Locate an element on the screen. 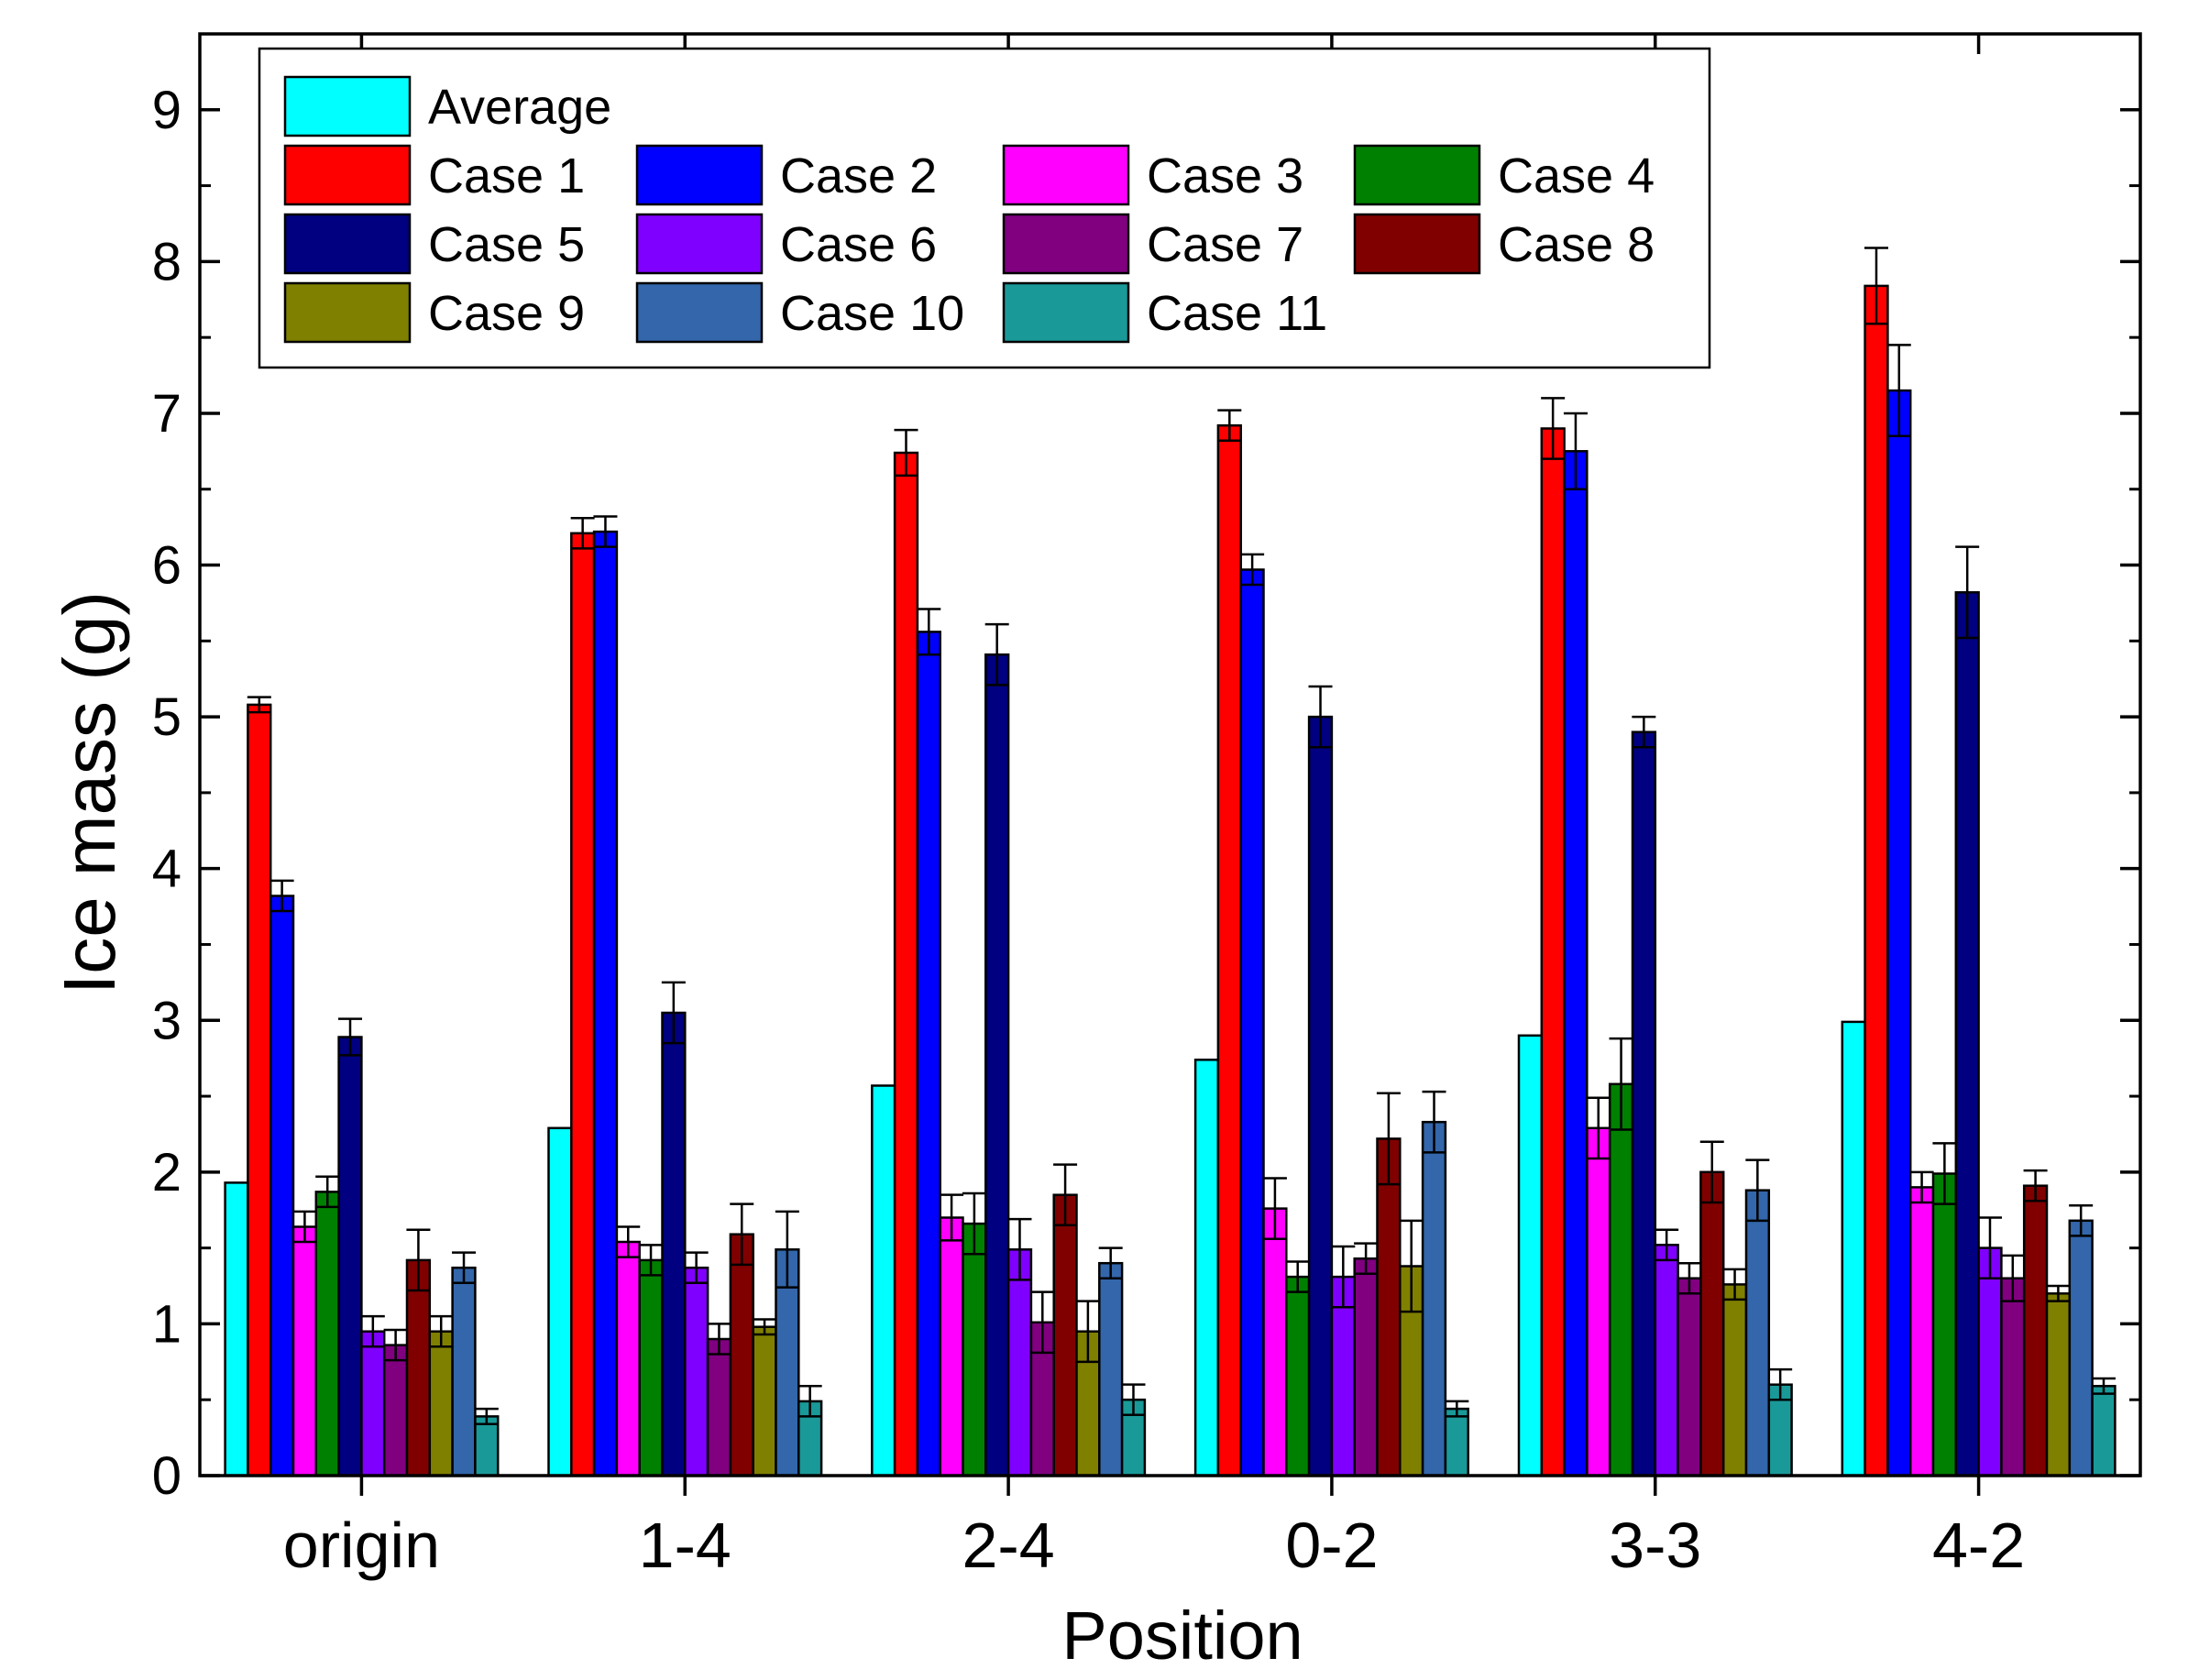  legend-item-case-1: Case 1 is located at coordinates (434, 175).